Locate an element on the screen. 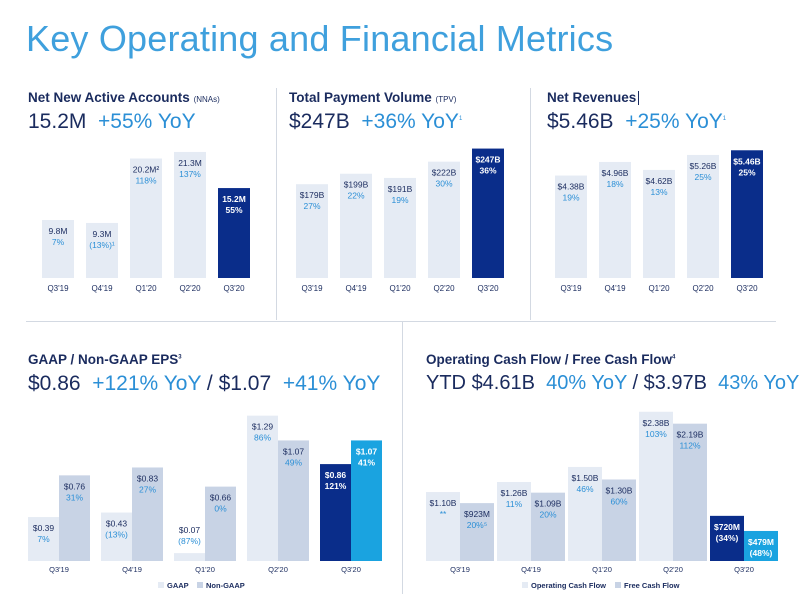 This screenshot has width=800, height=601. bar-value-label: $4.62B is located at coordinates (659, 181).